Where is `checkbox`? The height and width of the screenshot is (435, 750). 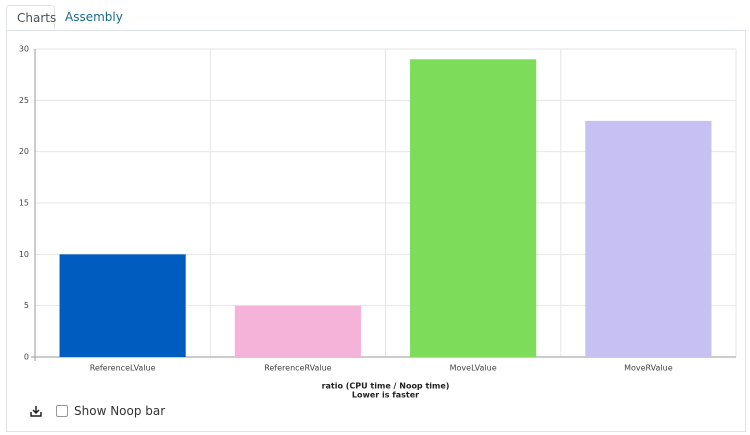 checkbox is located at coordinates (62, 411).